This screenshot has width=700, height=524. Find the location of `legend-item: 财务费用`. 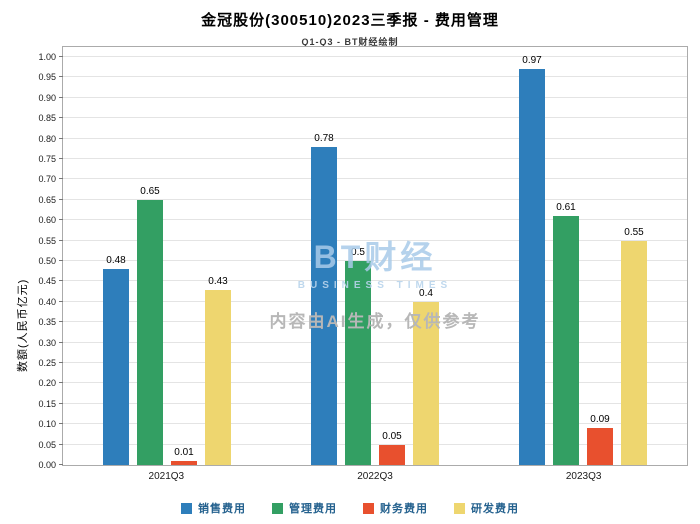

legend-item: 财务费用 is located at coordinates (395, 508).